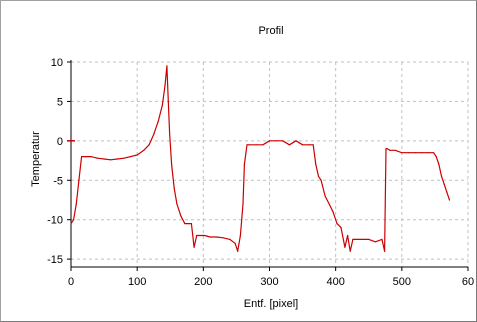 Image resolution: width=477 pixels, height=322 pixels. I want to click on x-axis-label: Entf. [pixel], so click(271, 304).